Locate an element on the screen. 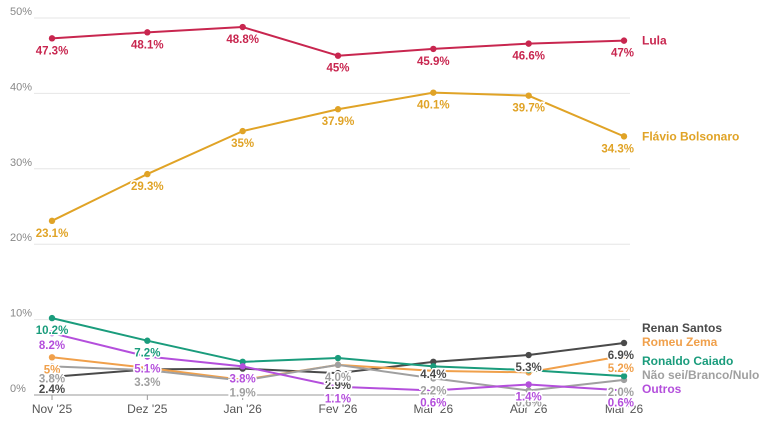 The height and width of the screenshot is (422, 768). series-name-label: Lula is located at coordinates (654, 41).